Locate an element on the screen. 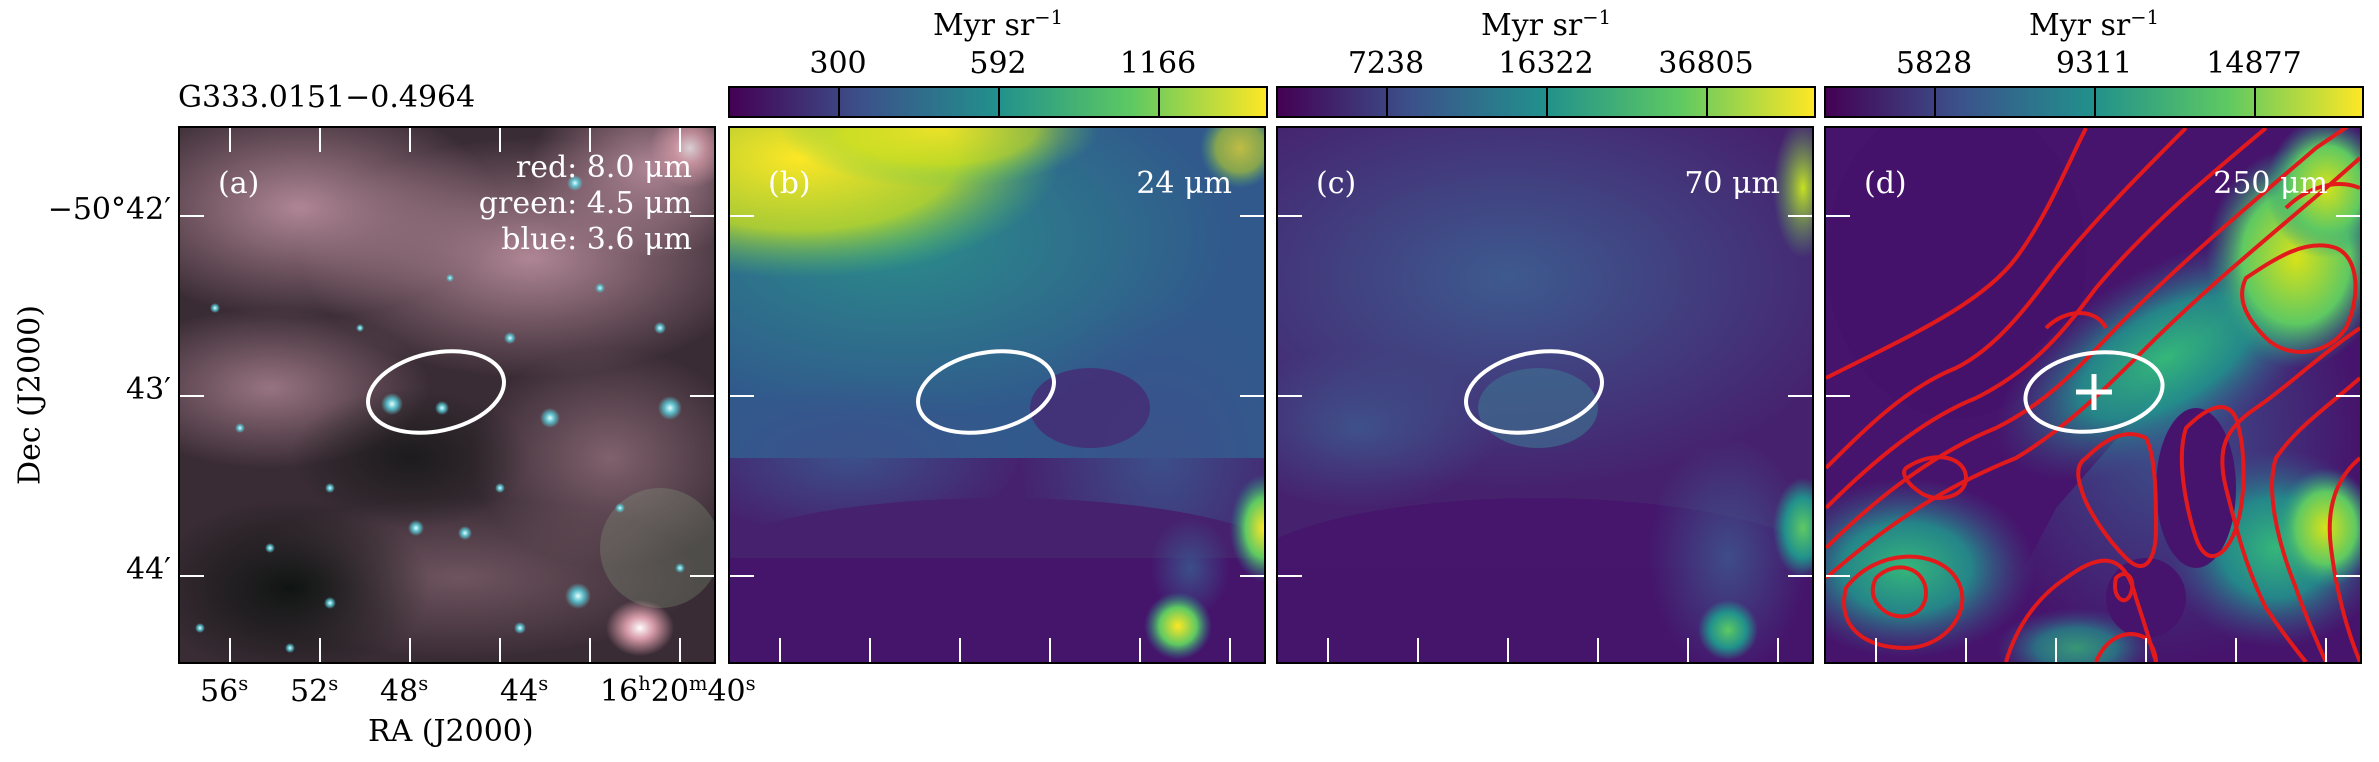 This screenshot has width=2379, height=762. x-tick-label-1: 52s is located at coordinates (314, 690).